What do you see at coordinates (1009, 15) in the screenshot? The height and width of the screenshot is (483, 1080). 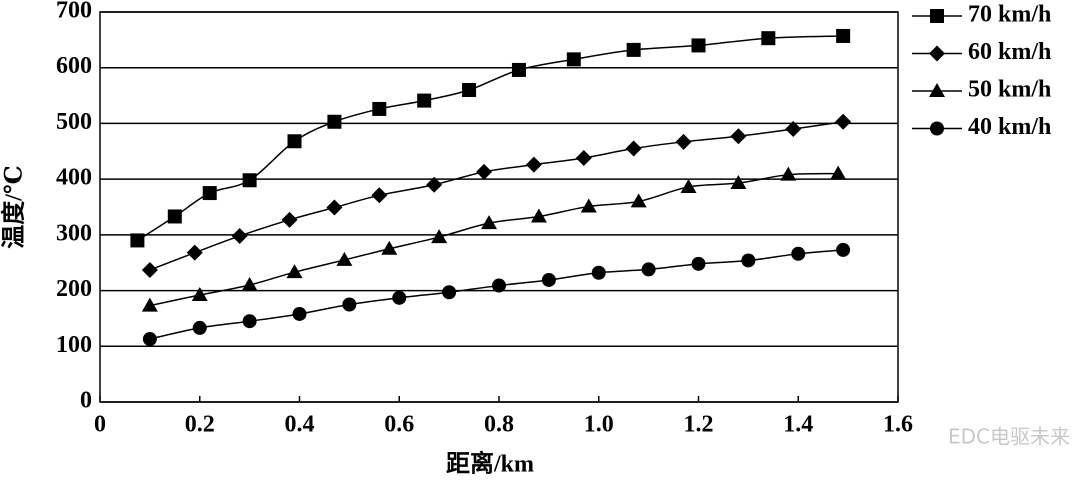 I see `legend-label: 70 km/h` at bounding box center [1009, 15].